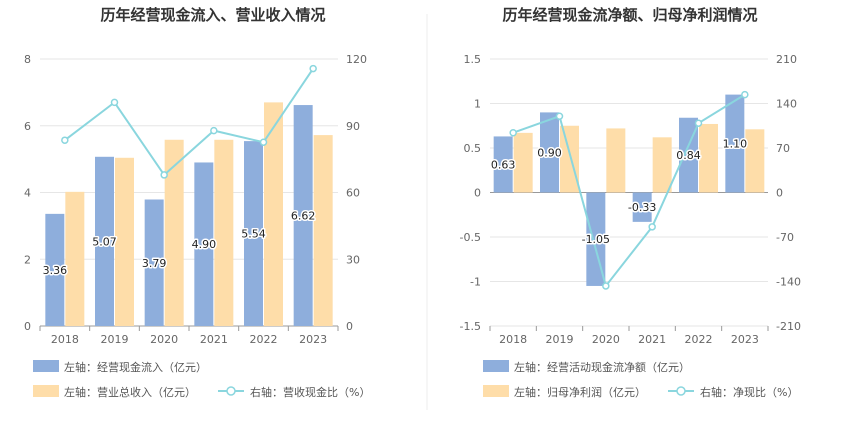  I want to click on y-right-tick-label: 30, so click(353, 259).